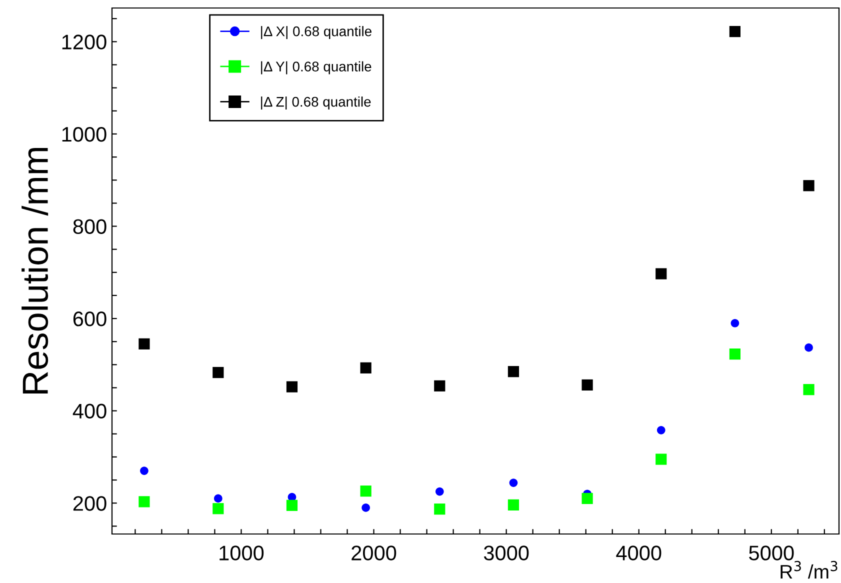 Image resolution: width=841 pixels, height=583 pixels. Describe the element at coordinates (84, 134) in the screenshot. I see `y-tick-label: 1000` at that location.